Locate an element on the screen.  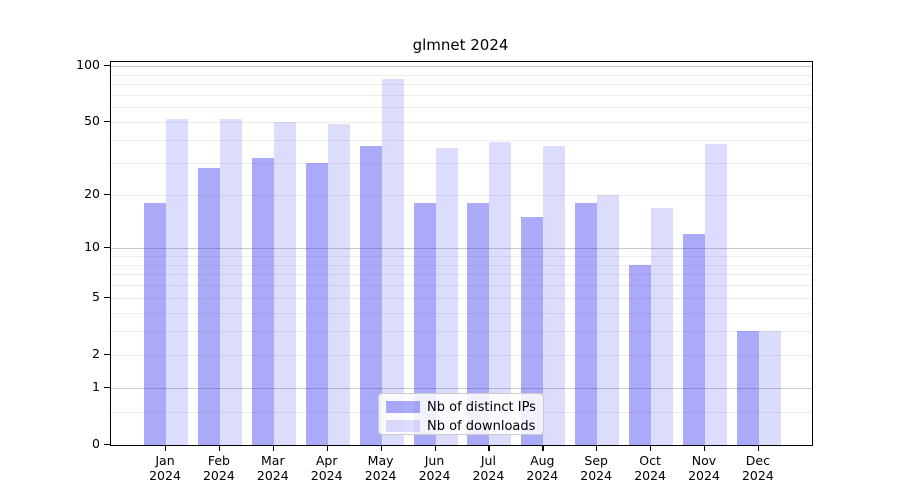
x-tick-label-may: May 2024 is located at coordinates (380, 468).